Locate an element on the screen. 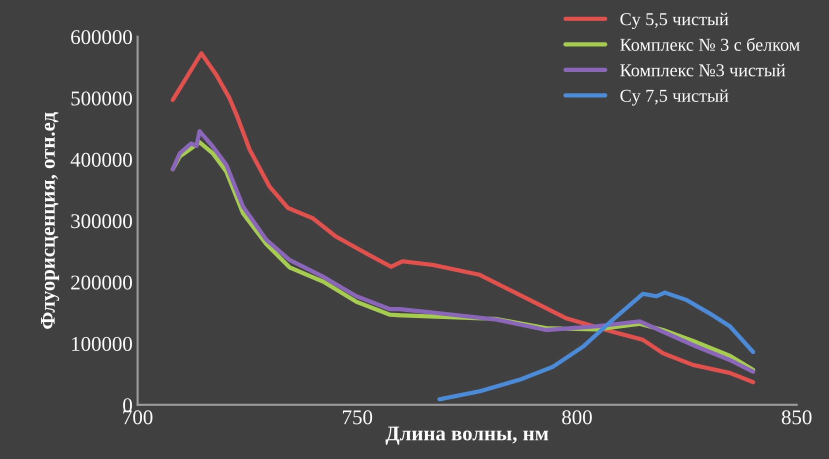  y-tick-label: 600000 is located at coordinates (101, 37).